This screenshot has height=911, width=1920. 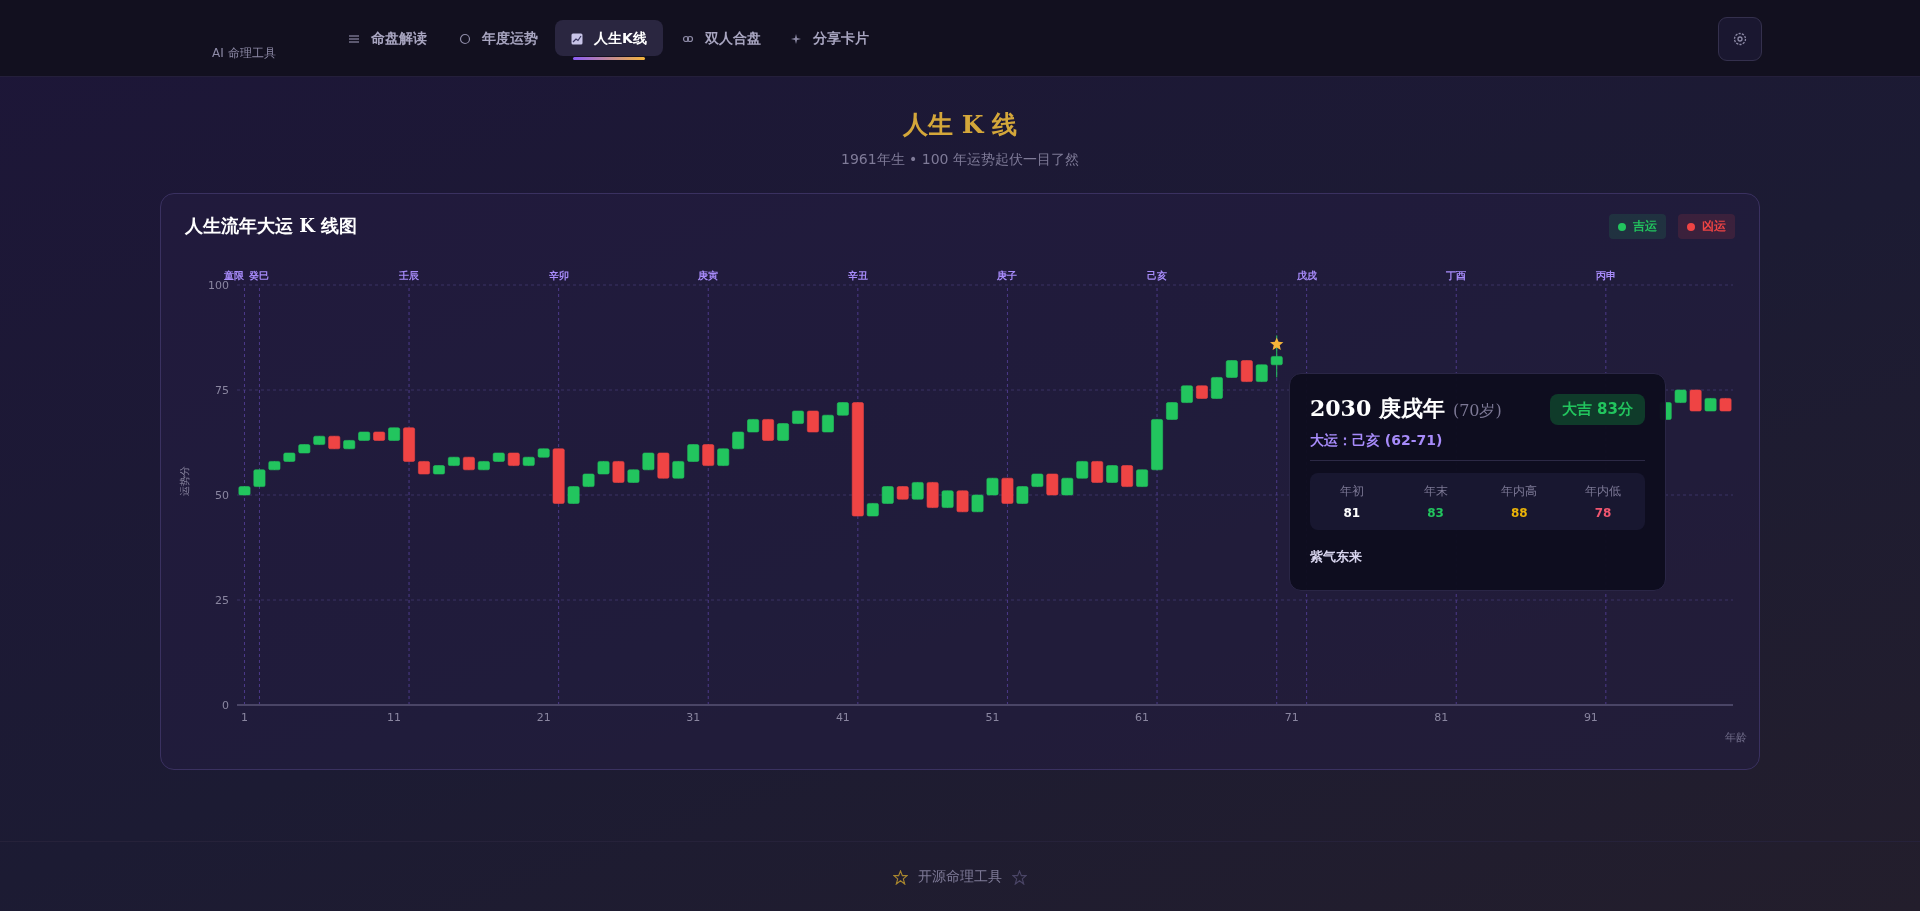 What do you see at coordinates (960, 159) in the screenshot?
I see `text: 1961年生 • 100 年运势起伏一目了然` at bounding box center [960, 159].